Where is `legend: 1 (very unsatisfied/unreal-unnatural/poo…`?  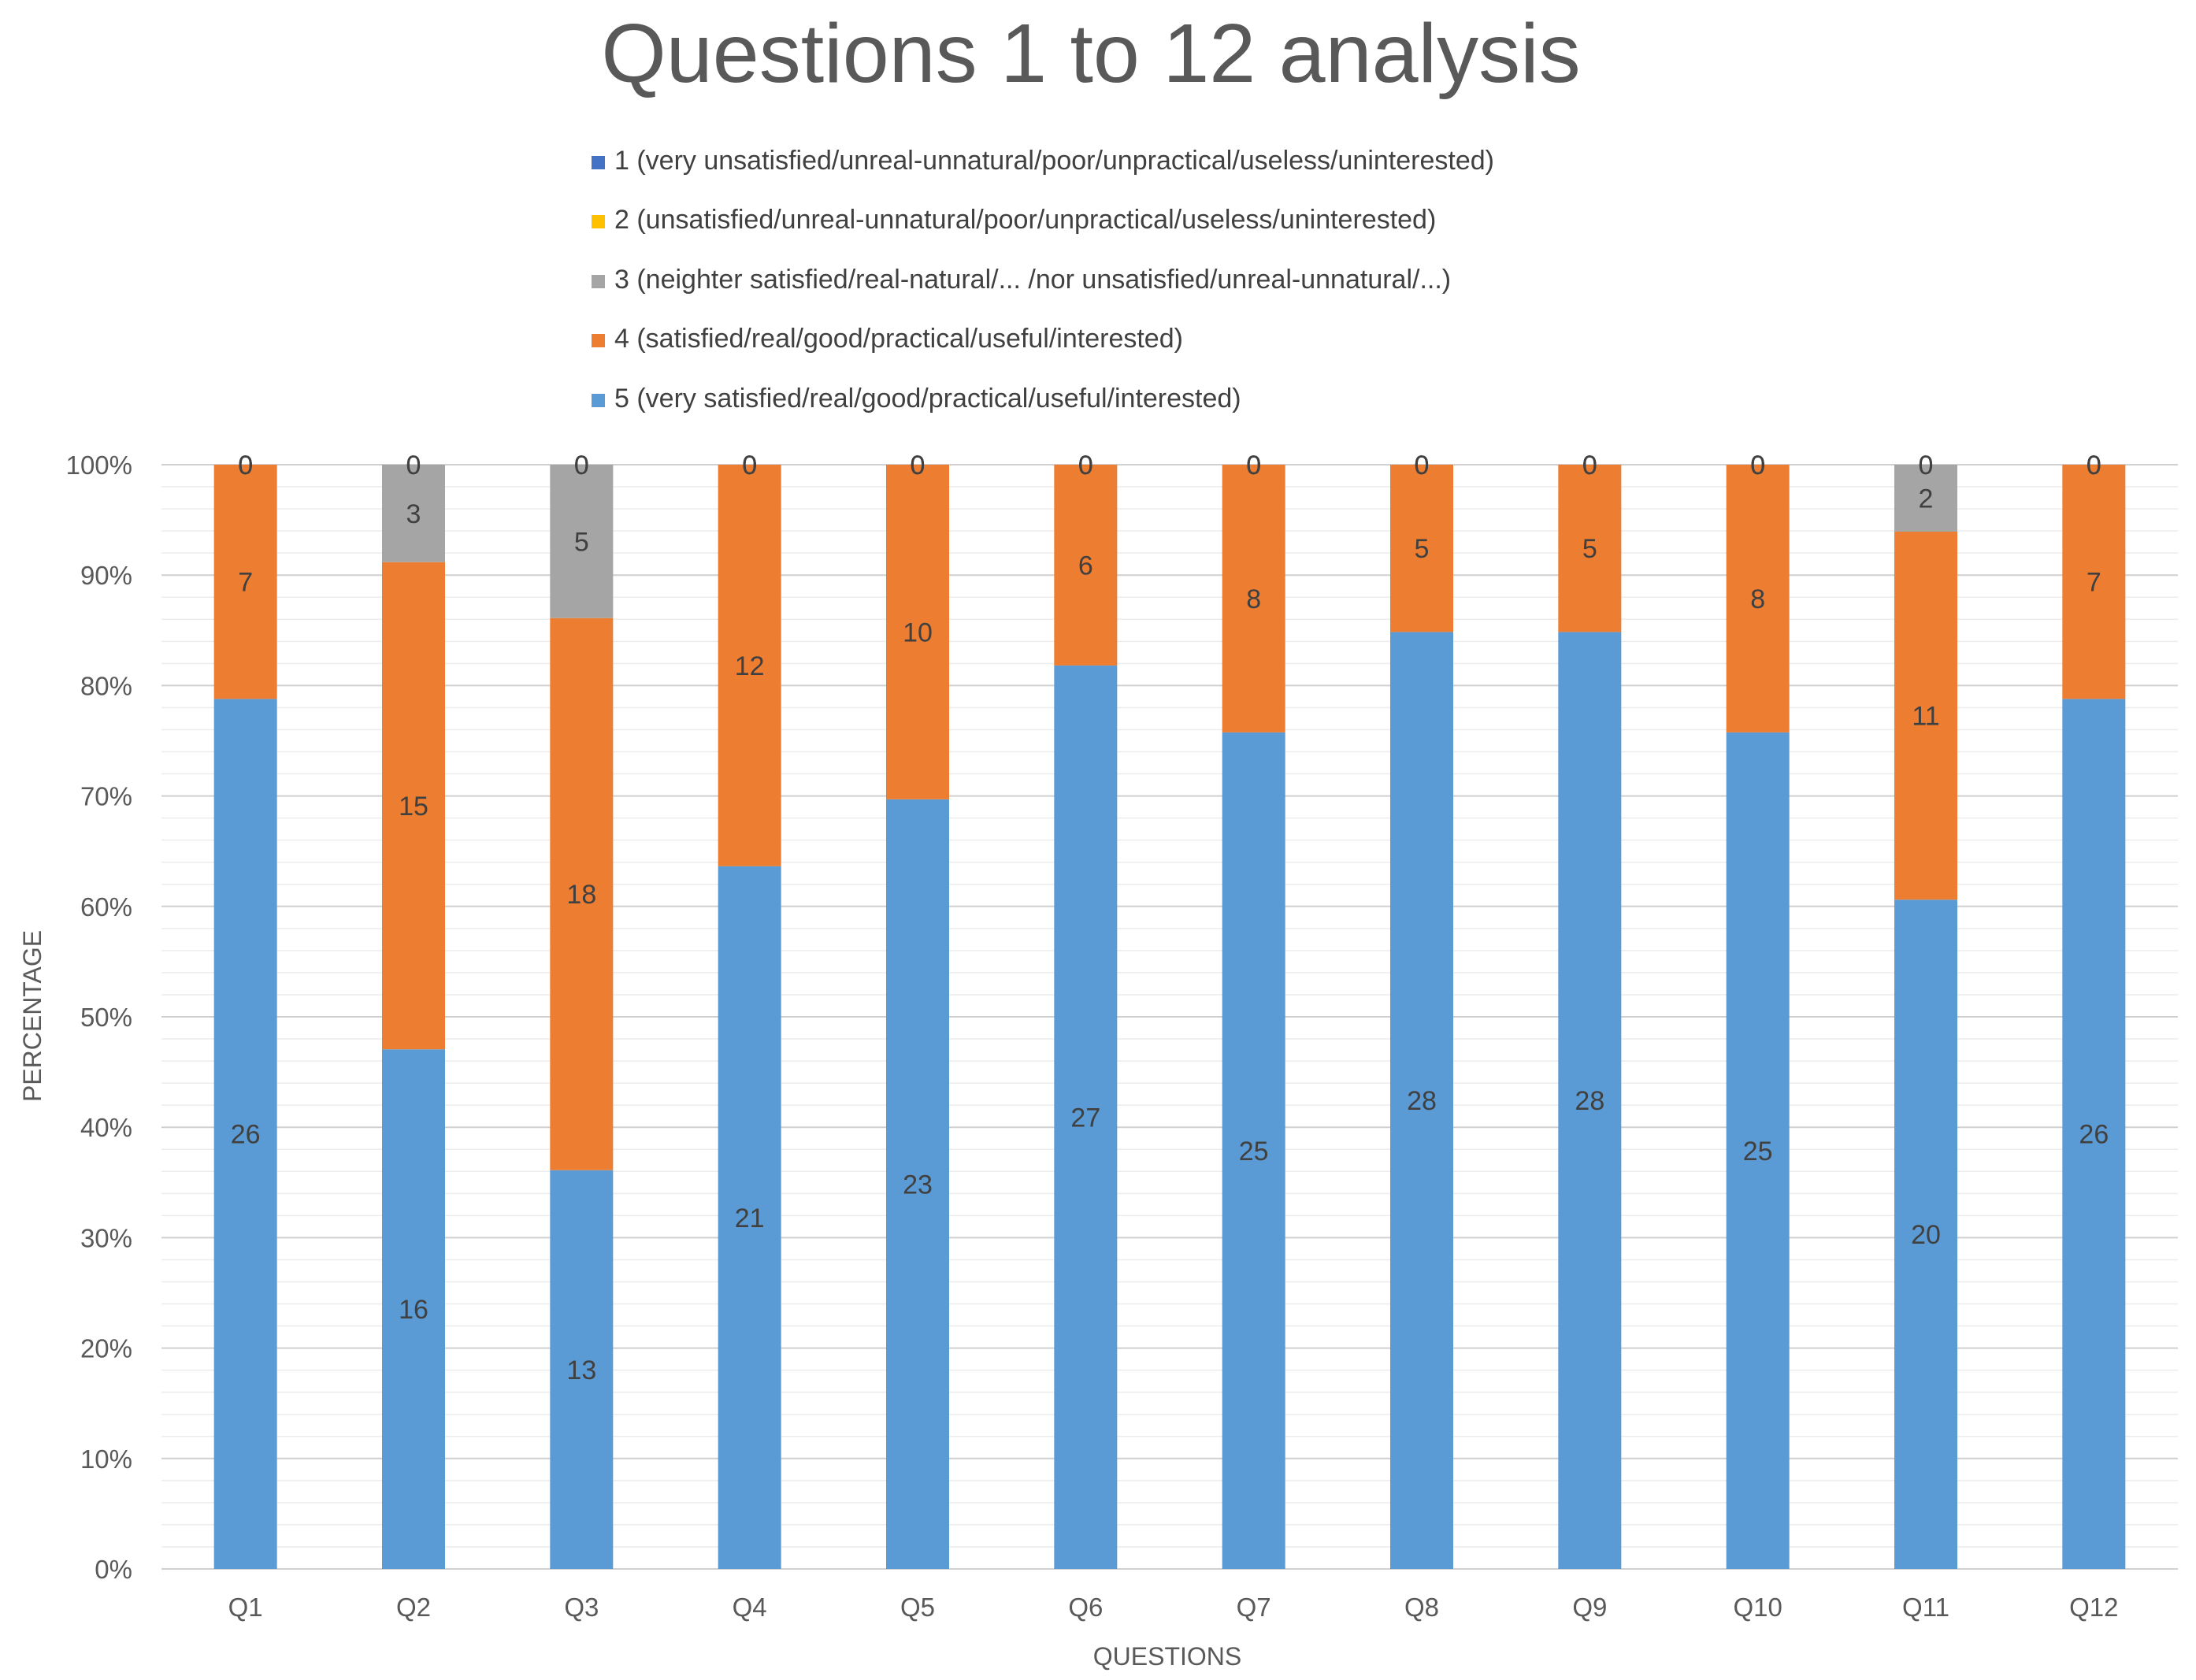
legend: 1 (very unsatisfied/unreal-unnatural/poo… is located at coordinates (1043, 280).